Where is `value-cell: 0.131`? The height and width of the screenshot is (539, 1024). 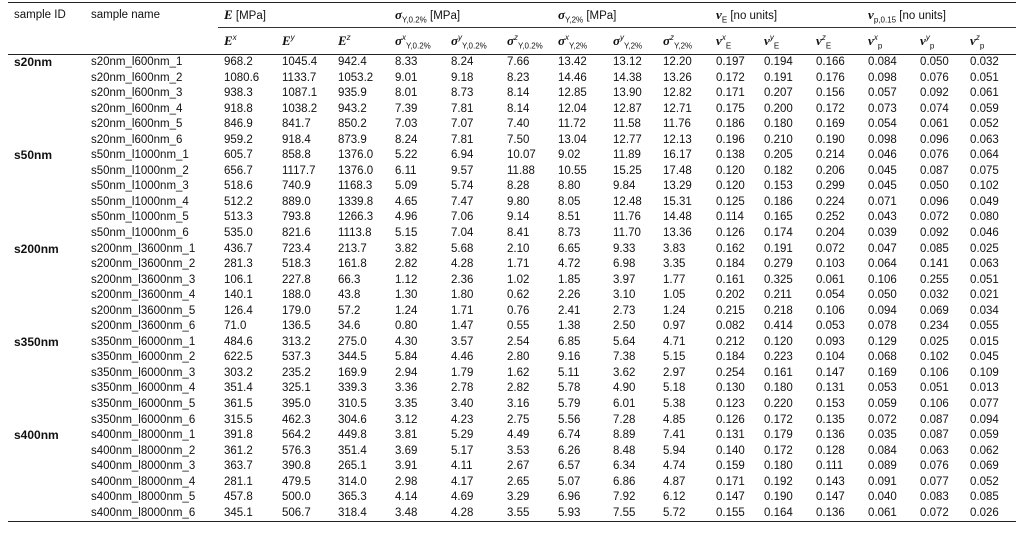
value-cell: 0.131 is located at coordinates (830, 388).